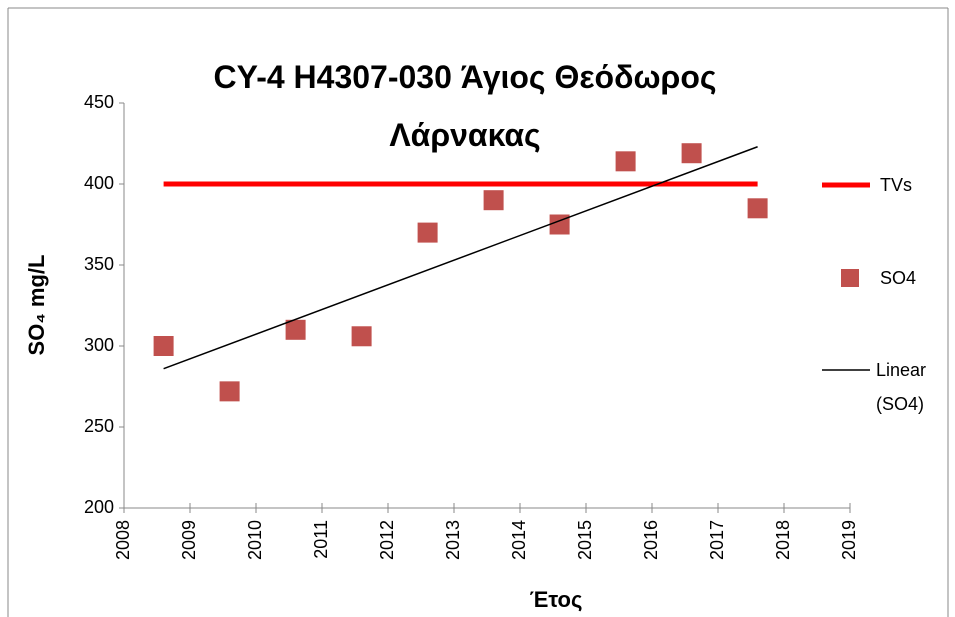 This screenshot has height=617, width=955. What do you see at coordinates (36, 305) in the screenshot?
I see `y-axis-label: SO₄ mg/L` at bounding box center [36, 305].